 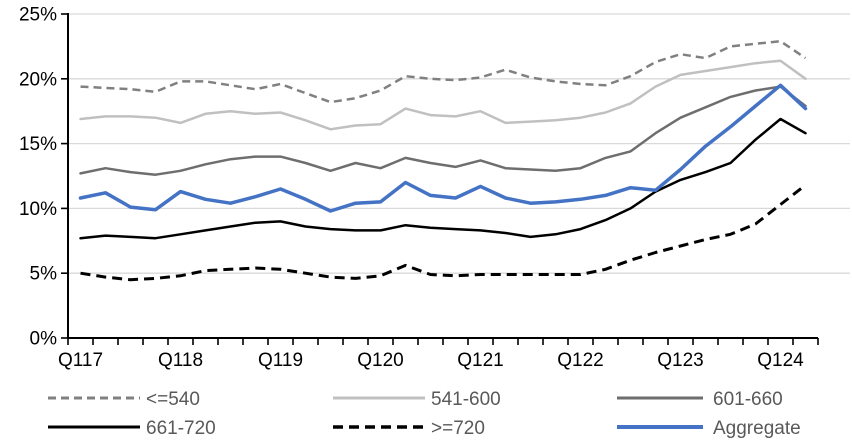 What do you see at coordinates (38, 15) in the screenshot?
I see `y-axis-label: 25%` at bounding box center [38, 15].